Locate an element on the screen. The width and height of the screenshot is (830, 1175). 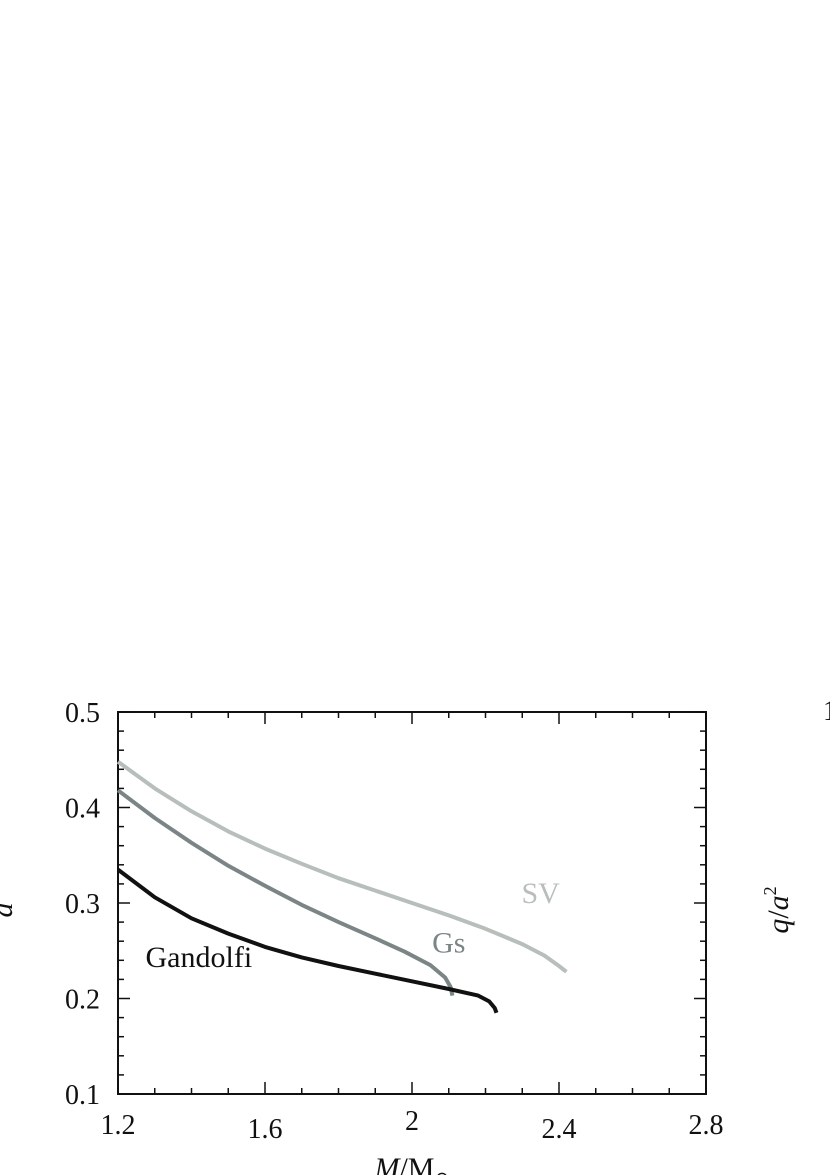
x-axis-label-sep: / is located at coordinates (403, 1163).